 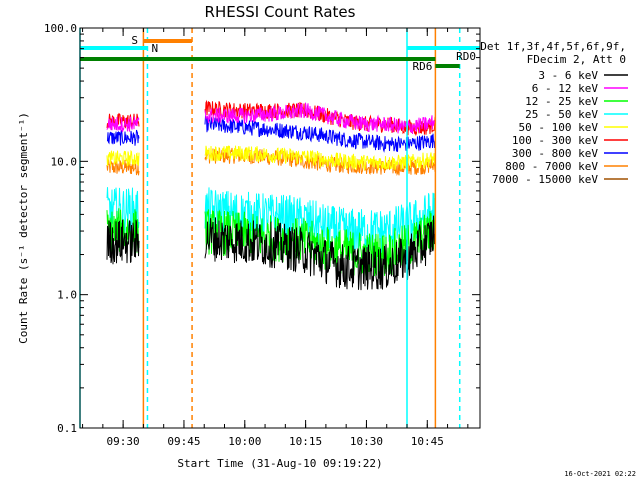 What do you see at coordinates (244, 441) in the screenshot?
I see `x-tick-label: 10:00` at bounding box center [244, 441].